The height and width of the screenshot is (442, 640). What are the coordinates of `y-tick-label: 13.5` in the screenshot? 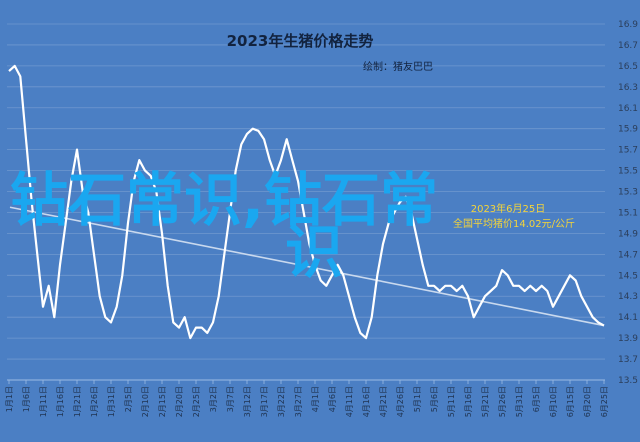 It's located at (628, 381).